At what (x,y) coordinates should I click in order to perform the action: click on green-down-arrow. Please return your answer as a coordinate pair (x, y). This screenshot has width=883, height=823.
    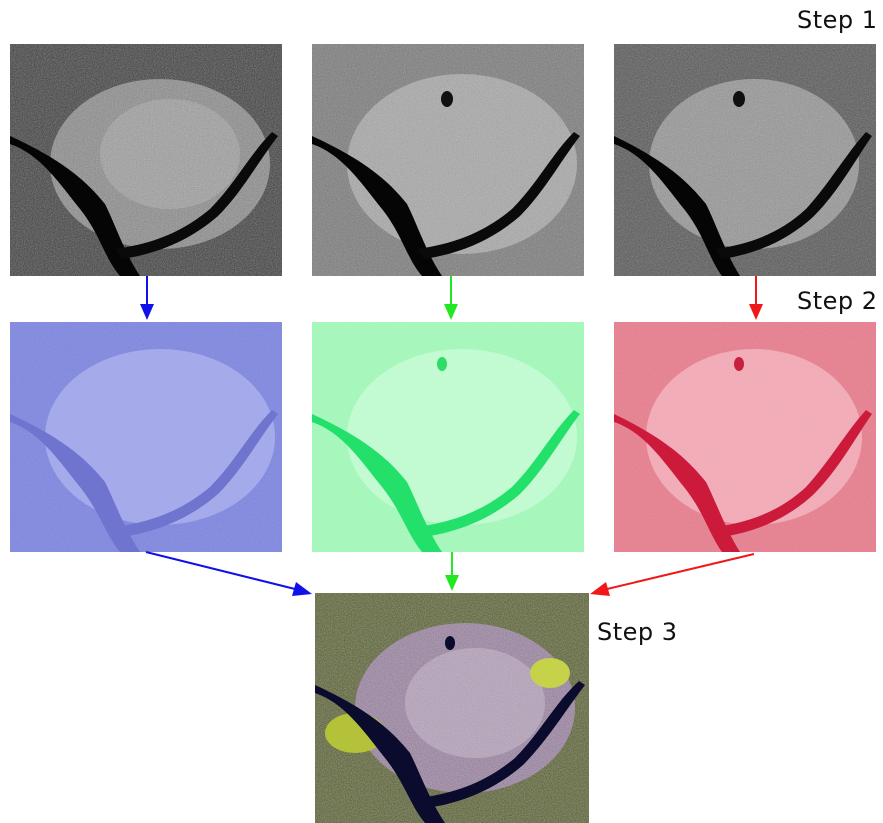
    Looking at the image, I should click on (451, 298).